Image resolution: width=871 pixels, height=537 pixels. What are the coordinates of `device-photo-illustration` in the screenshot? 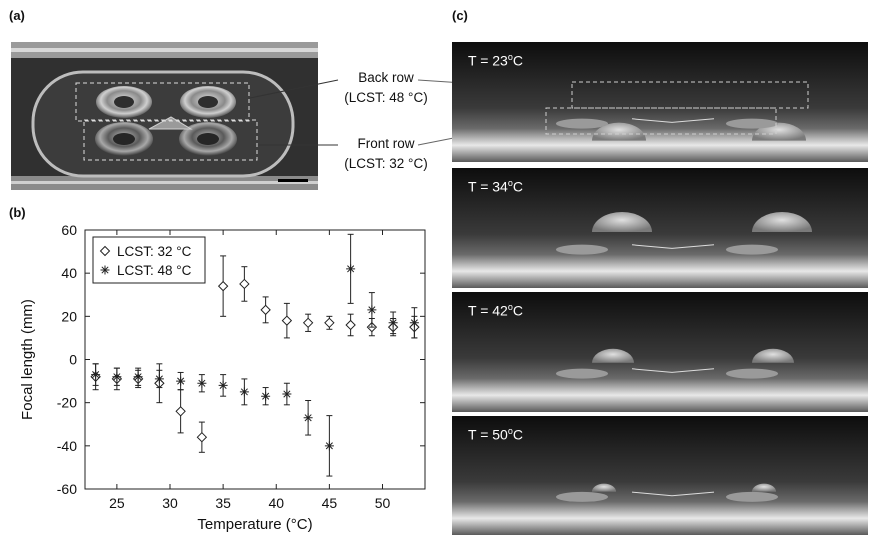 It's located at (164, 116).